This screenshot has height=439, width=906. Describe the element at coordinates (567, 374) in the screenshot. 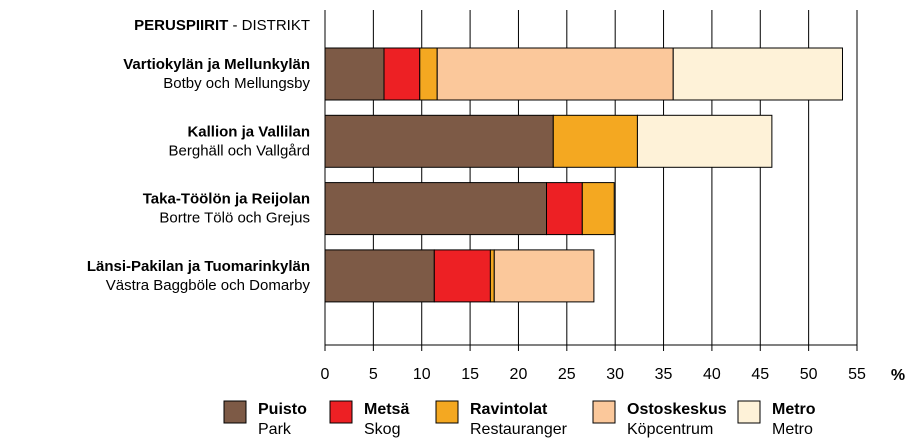

I see `x-tick-label: 25` at that location.